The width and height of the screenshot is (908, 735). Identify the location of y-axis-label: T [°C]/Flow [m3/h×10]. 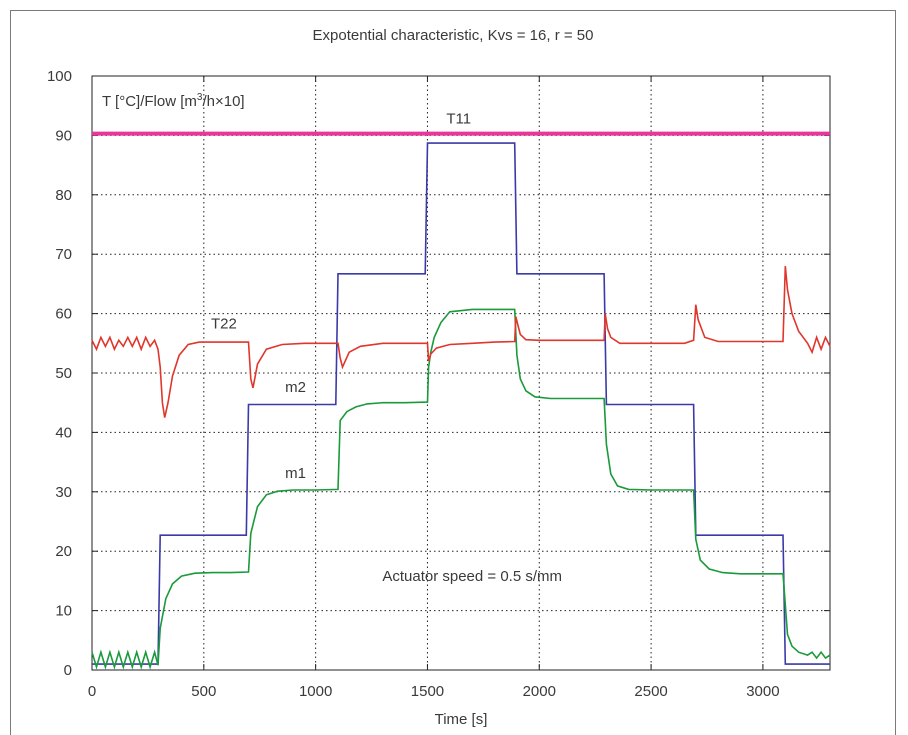
(173, 101).